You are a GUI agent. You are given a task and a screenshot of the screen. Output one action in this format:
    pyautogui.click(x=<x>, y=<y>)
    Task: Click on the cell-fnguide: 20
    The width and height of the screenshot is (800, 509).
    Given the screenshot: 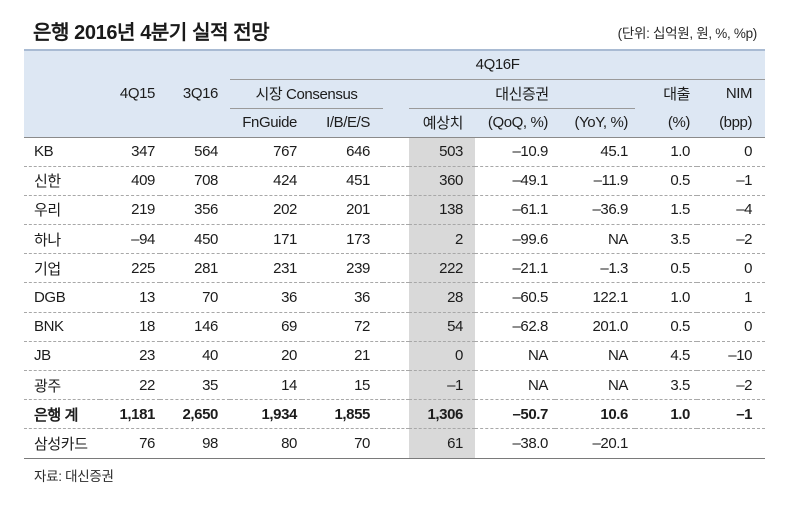 What is the action you would take?
    pyautogui.click(x=266, y=356)
    